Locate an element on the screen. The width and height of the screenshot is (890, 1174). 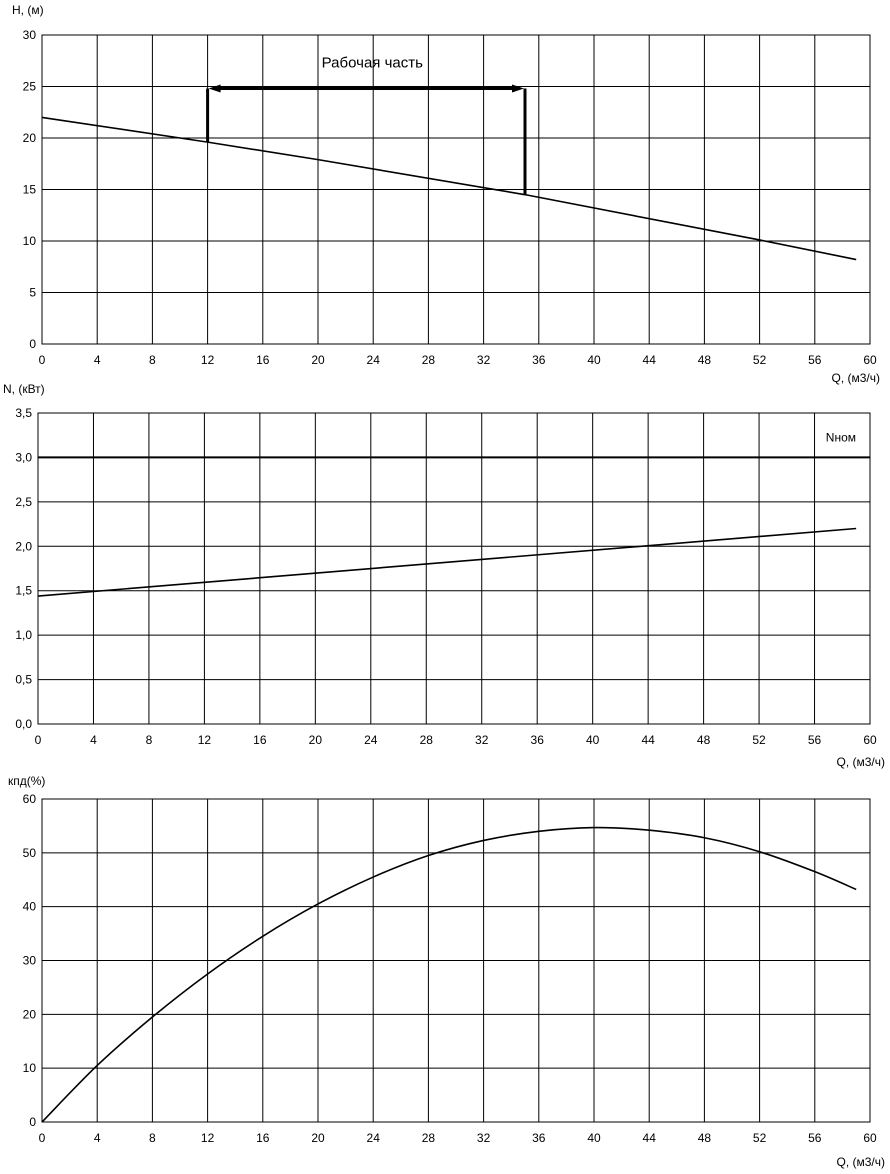
y-axis-label: кпд(%) is located at coordinates (26, 781).